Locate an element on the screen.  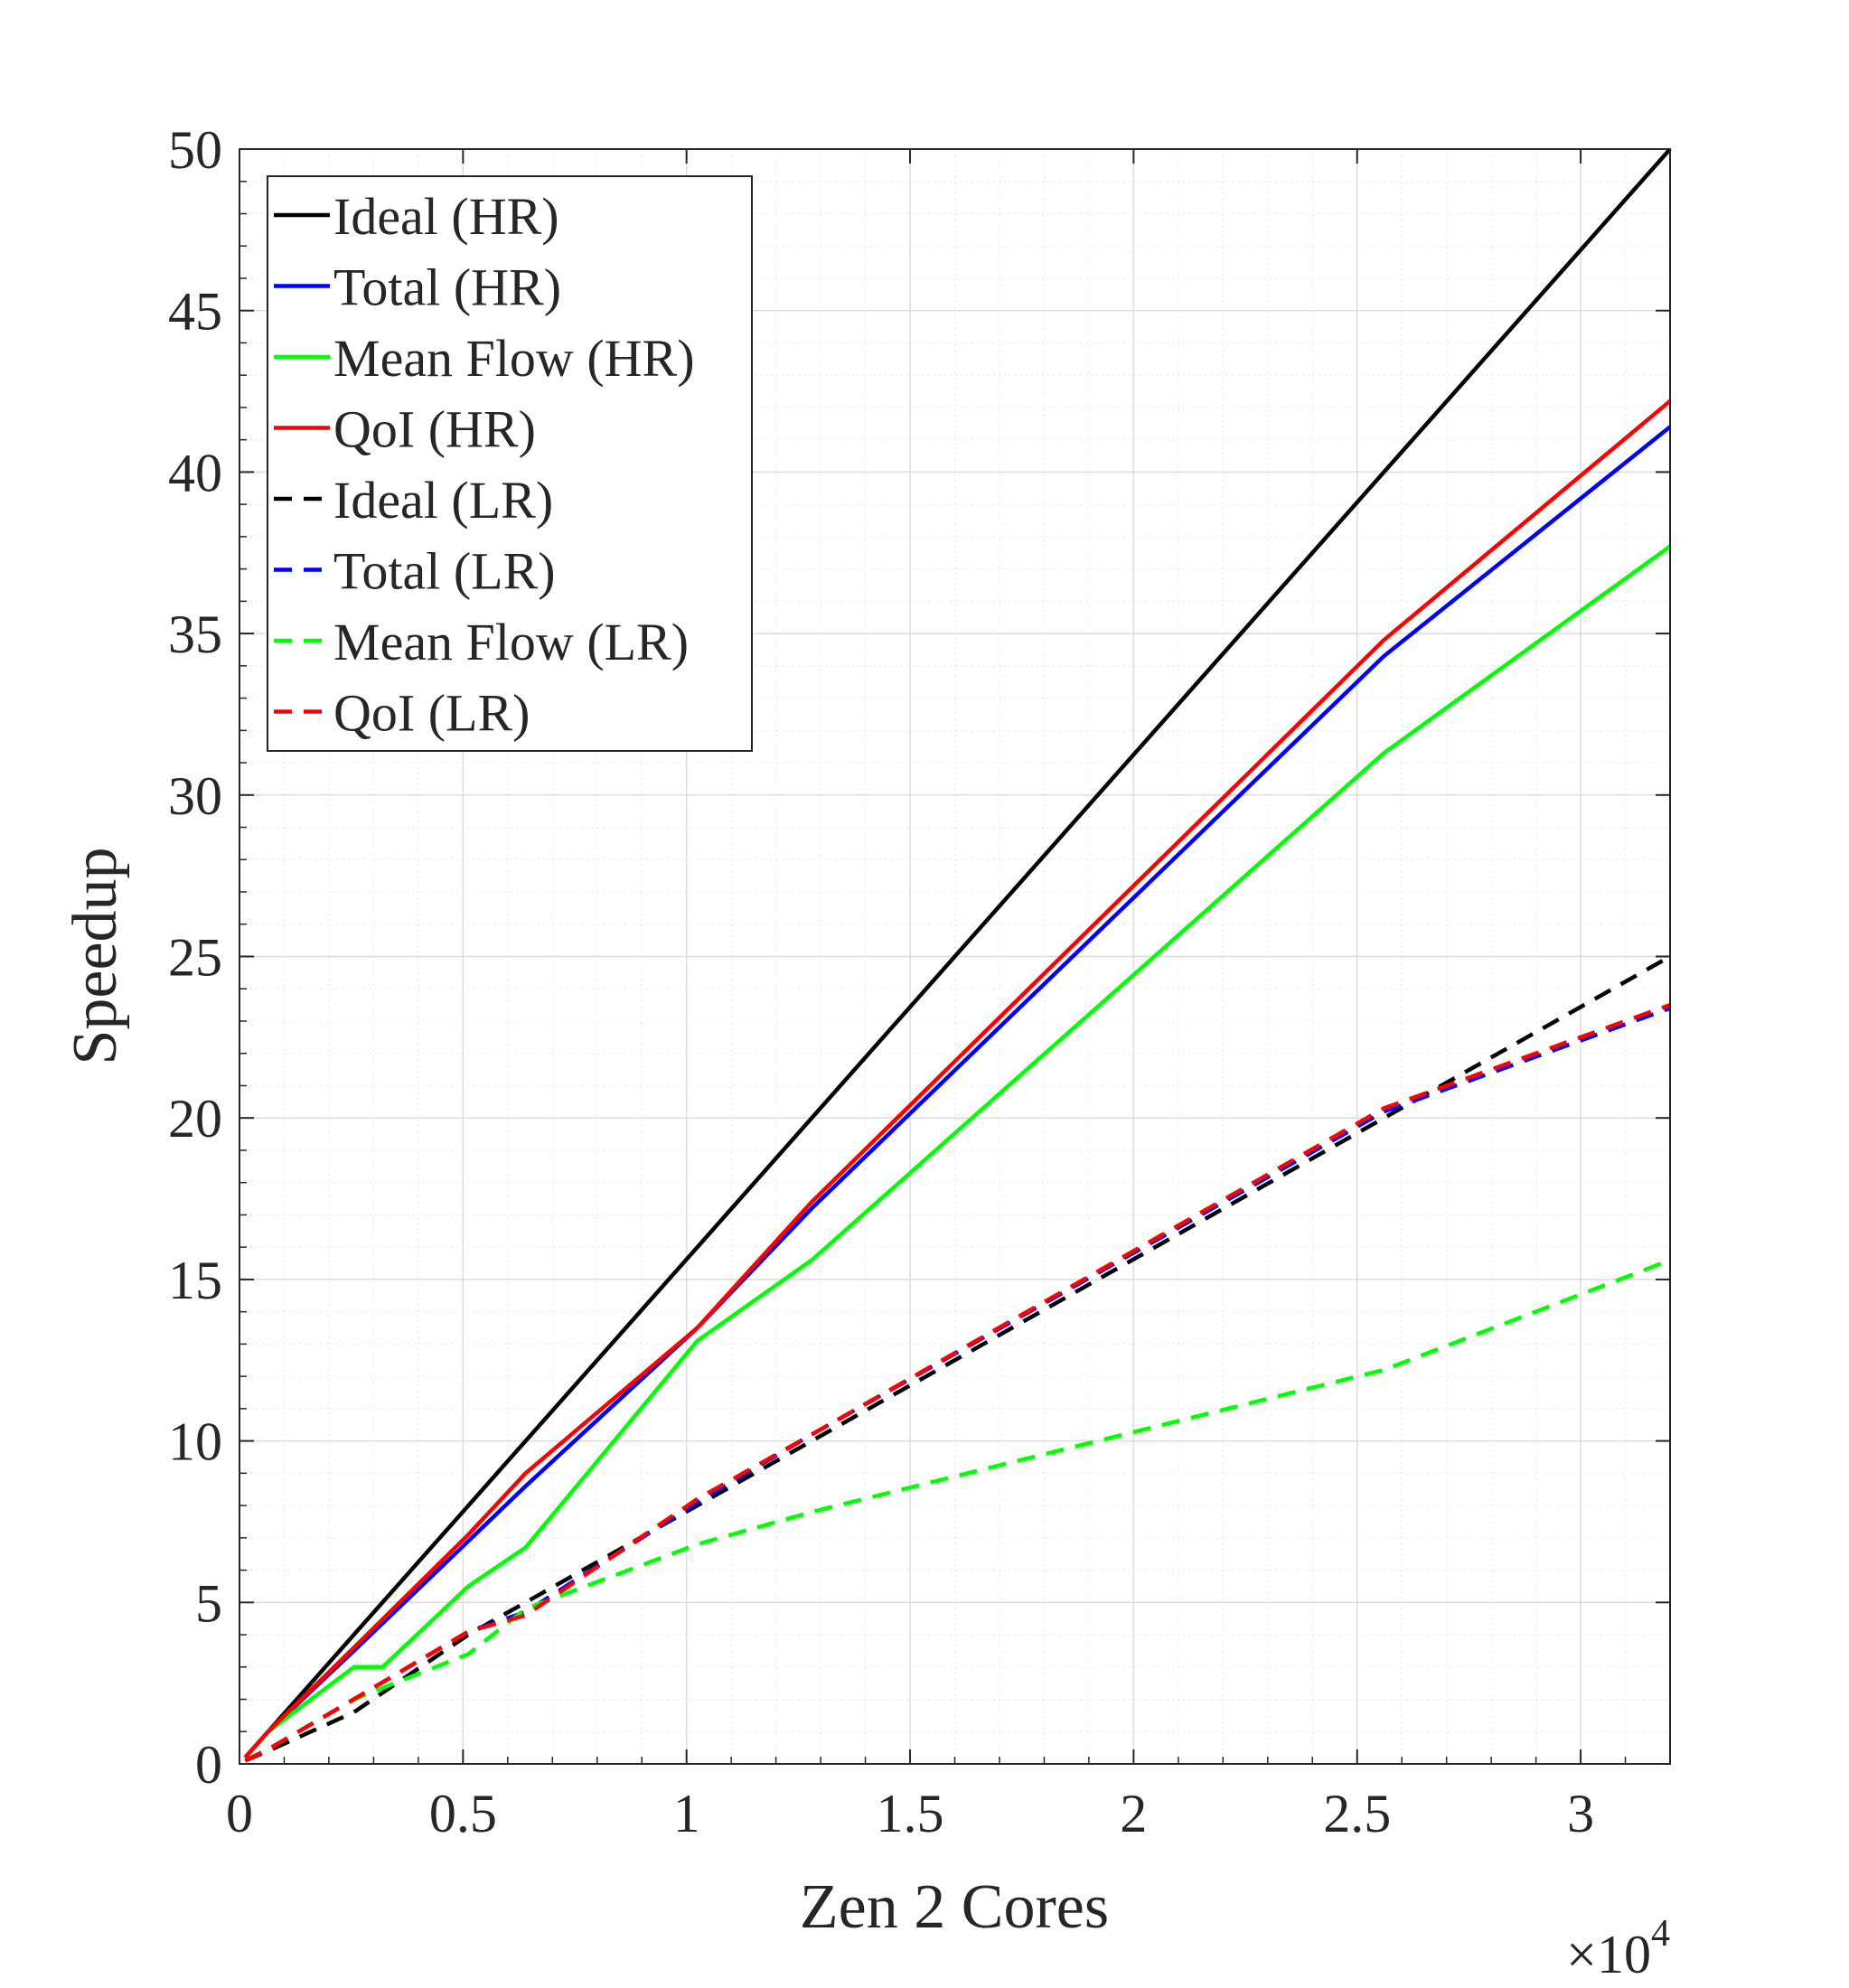
y-tick-label: 5 is located at coordinates (208, 1603).